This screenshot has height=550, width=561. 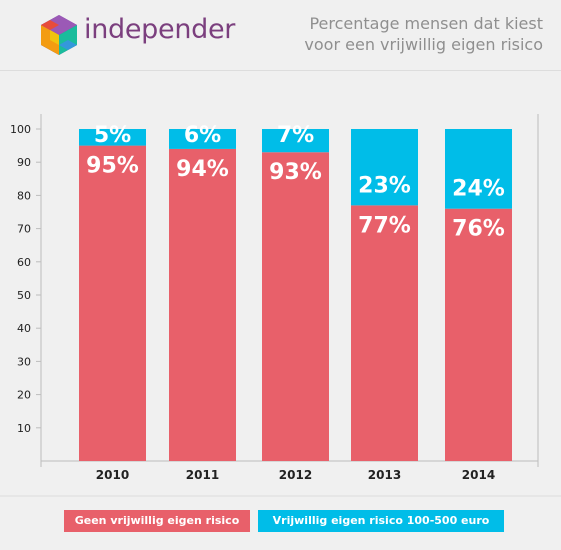 I want to click on y-tick-label-10: 10, so click(x=24, y=428).